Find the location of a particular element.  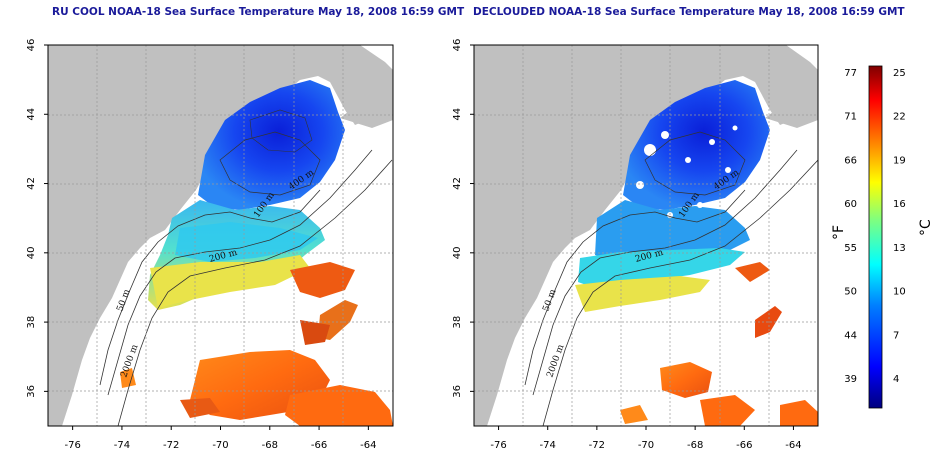

celsius-tick-label: 16 is located at coordinates (899, 204).